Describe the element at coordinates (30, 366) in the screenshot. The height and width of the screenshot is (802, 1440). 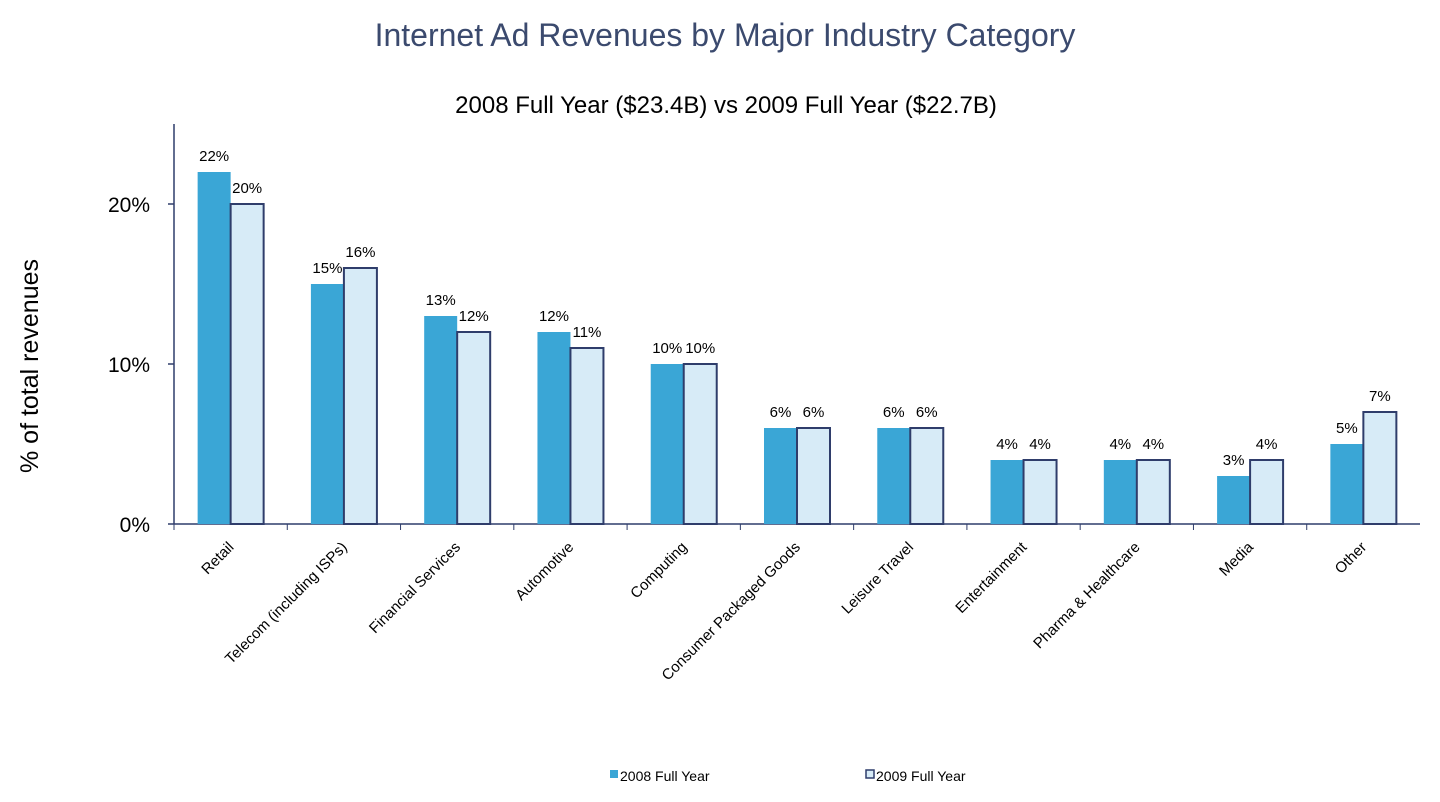
I see `y-axis-label: % of total revenues` at that location.